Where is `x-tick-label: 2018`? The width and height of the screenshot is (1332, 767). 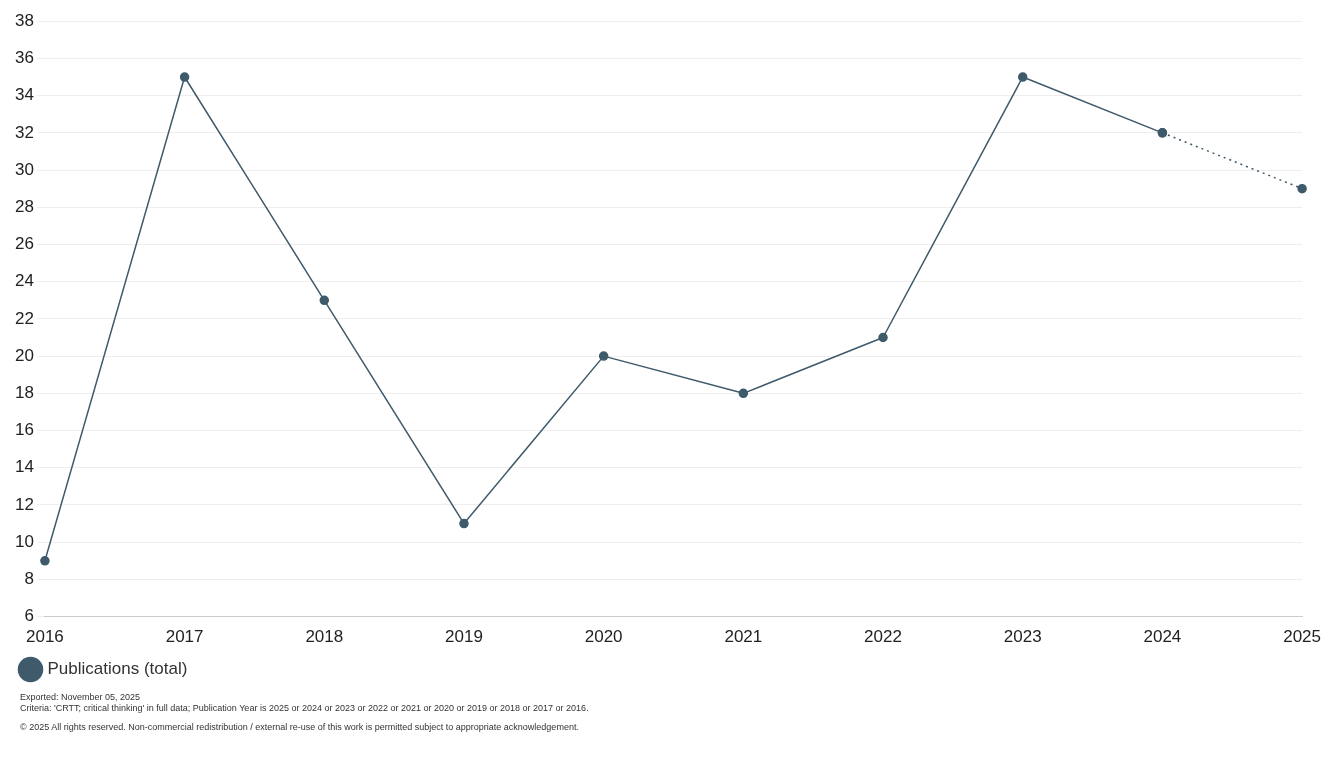
x-tick-label: 2018 is located at coordinates (324, 637).